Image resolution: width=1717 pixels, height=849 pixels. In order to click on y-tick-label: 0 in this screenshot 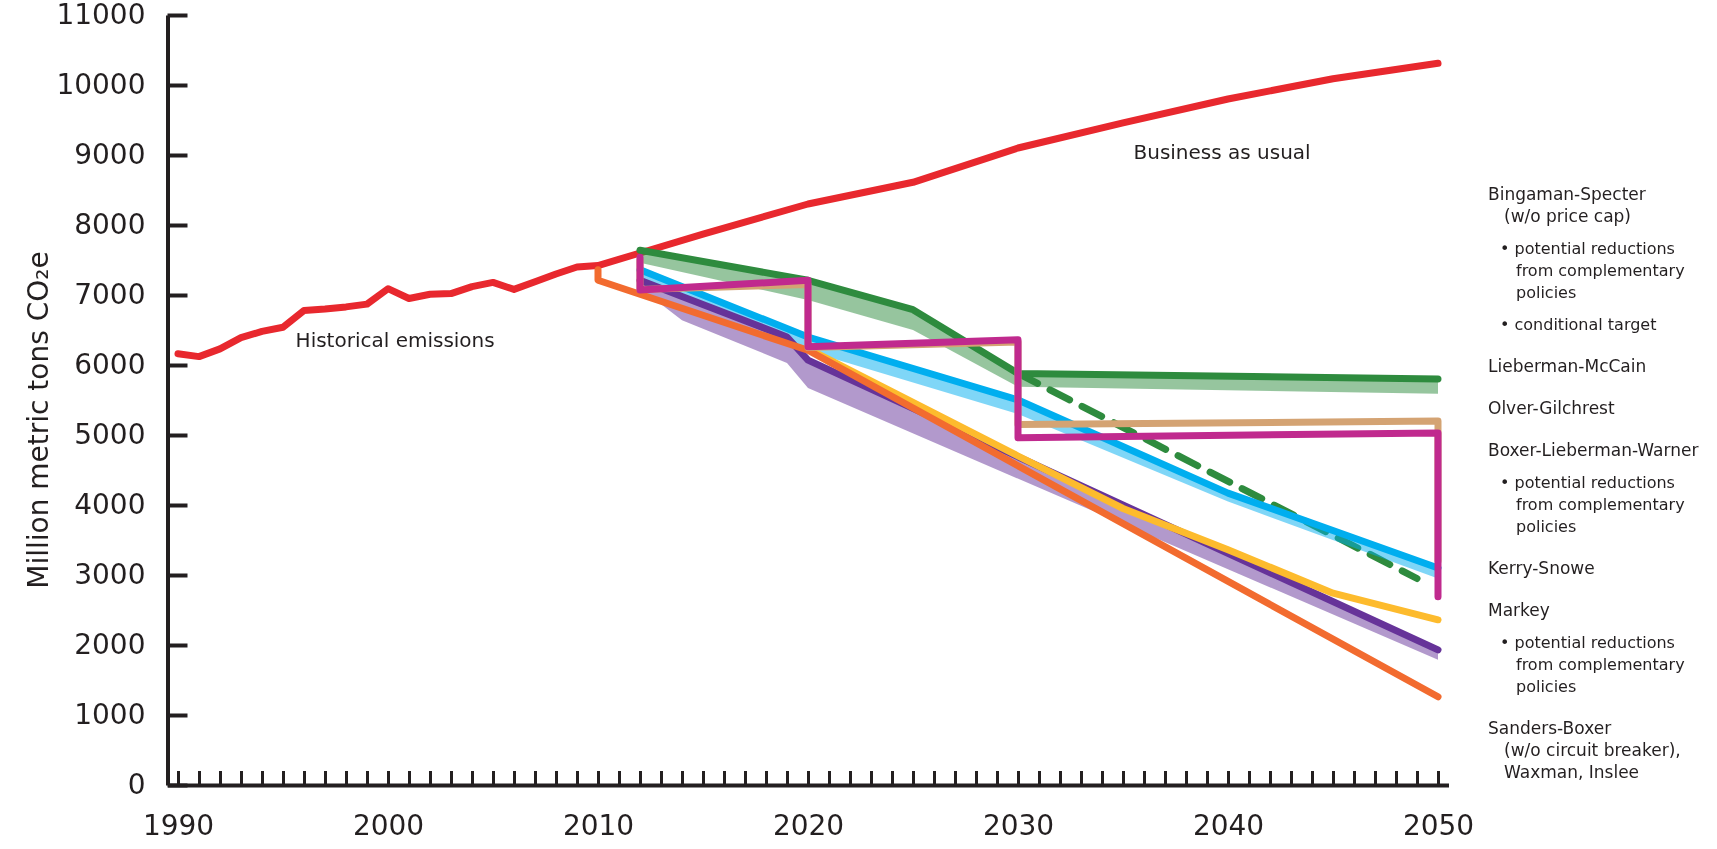, I will do `click(136, 785)`.